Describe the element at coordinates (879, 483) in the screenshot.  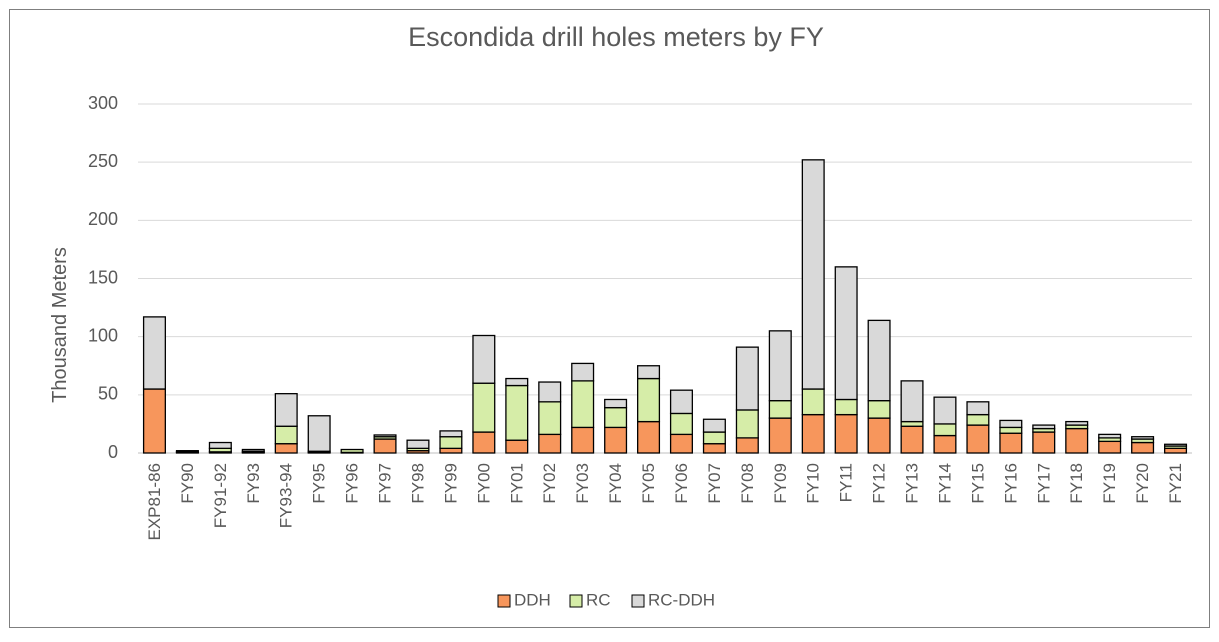
I see `x-tick-label: FY12` at that location.